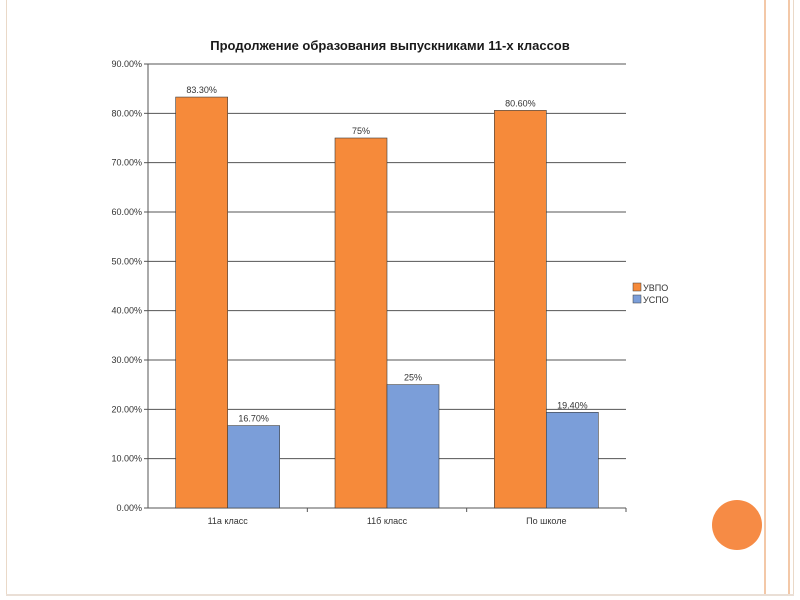 The image size is (800, 600). What do you see at coordinates (737, 525) in the screenshot?
I see `orange-circle-icon` at bounding box center [737, 525].